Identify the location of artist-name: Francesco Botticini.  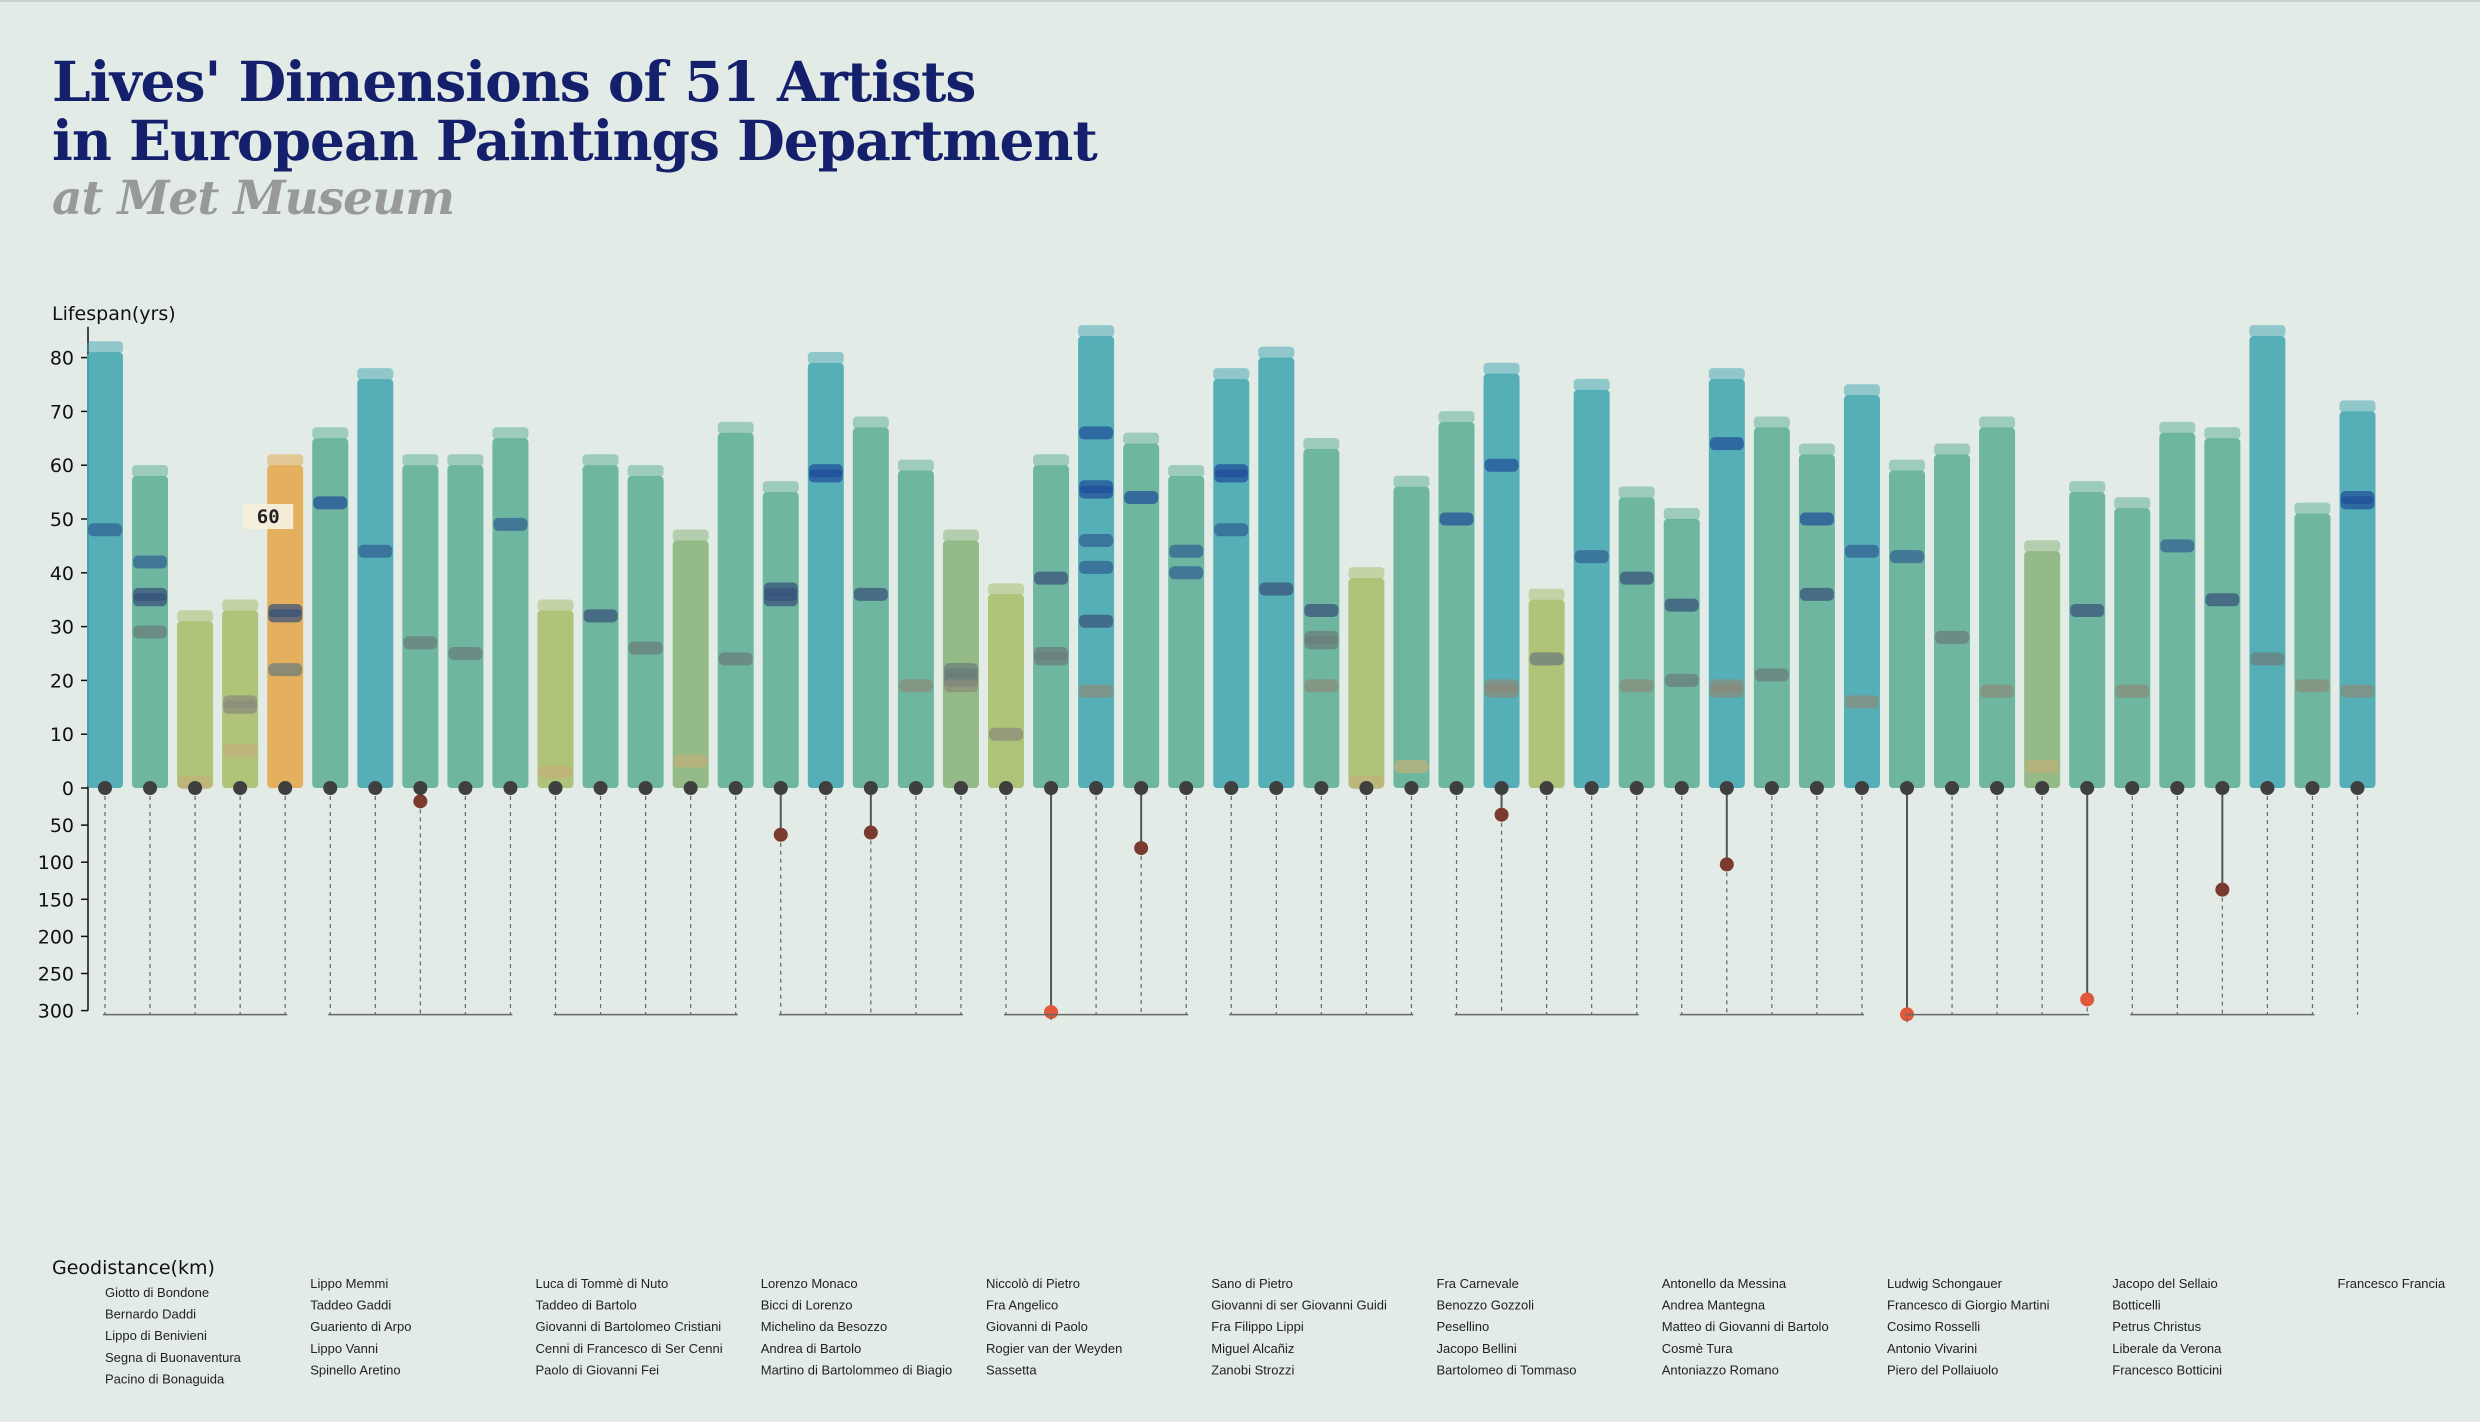
(2167, 1369).